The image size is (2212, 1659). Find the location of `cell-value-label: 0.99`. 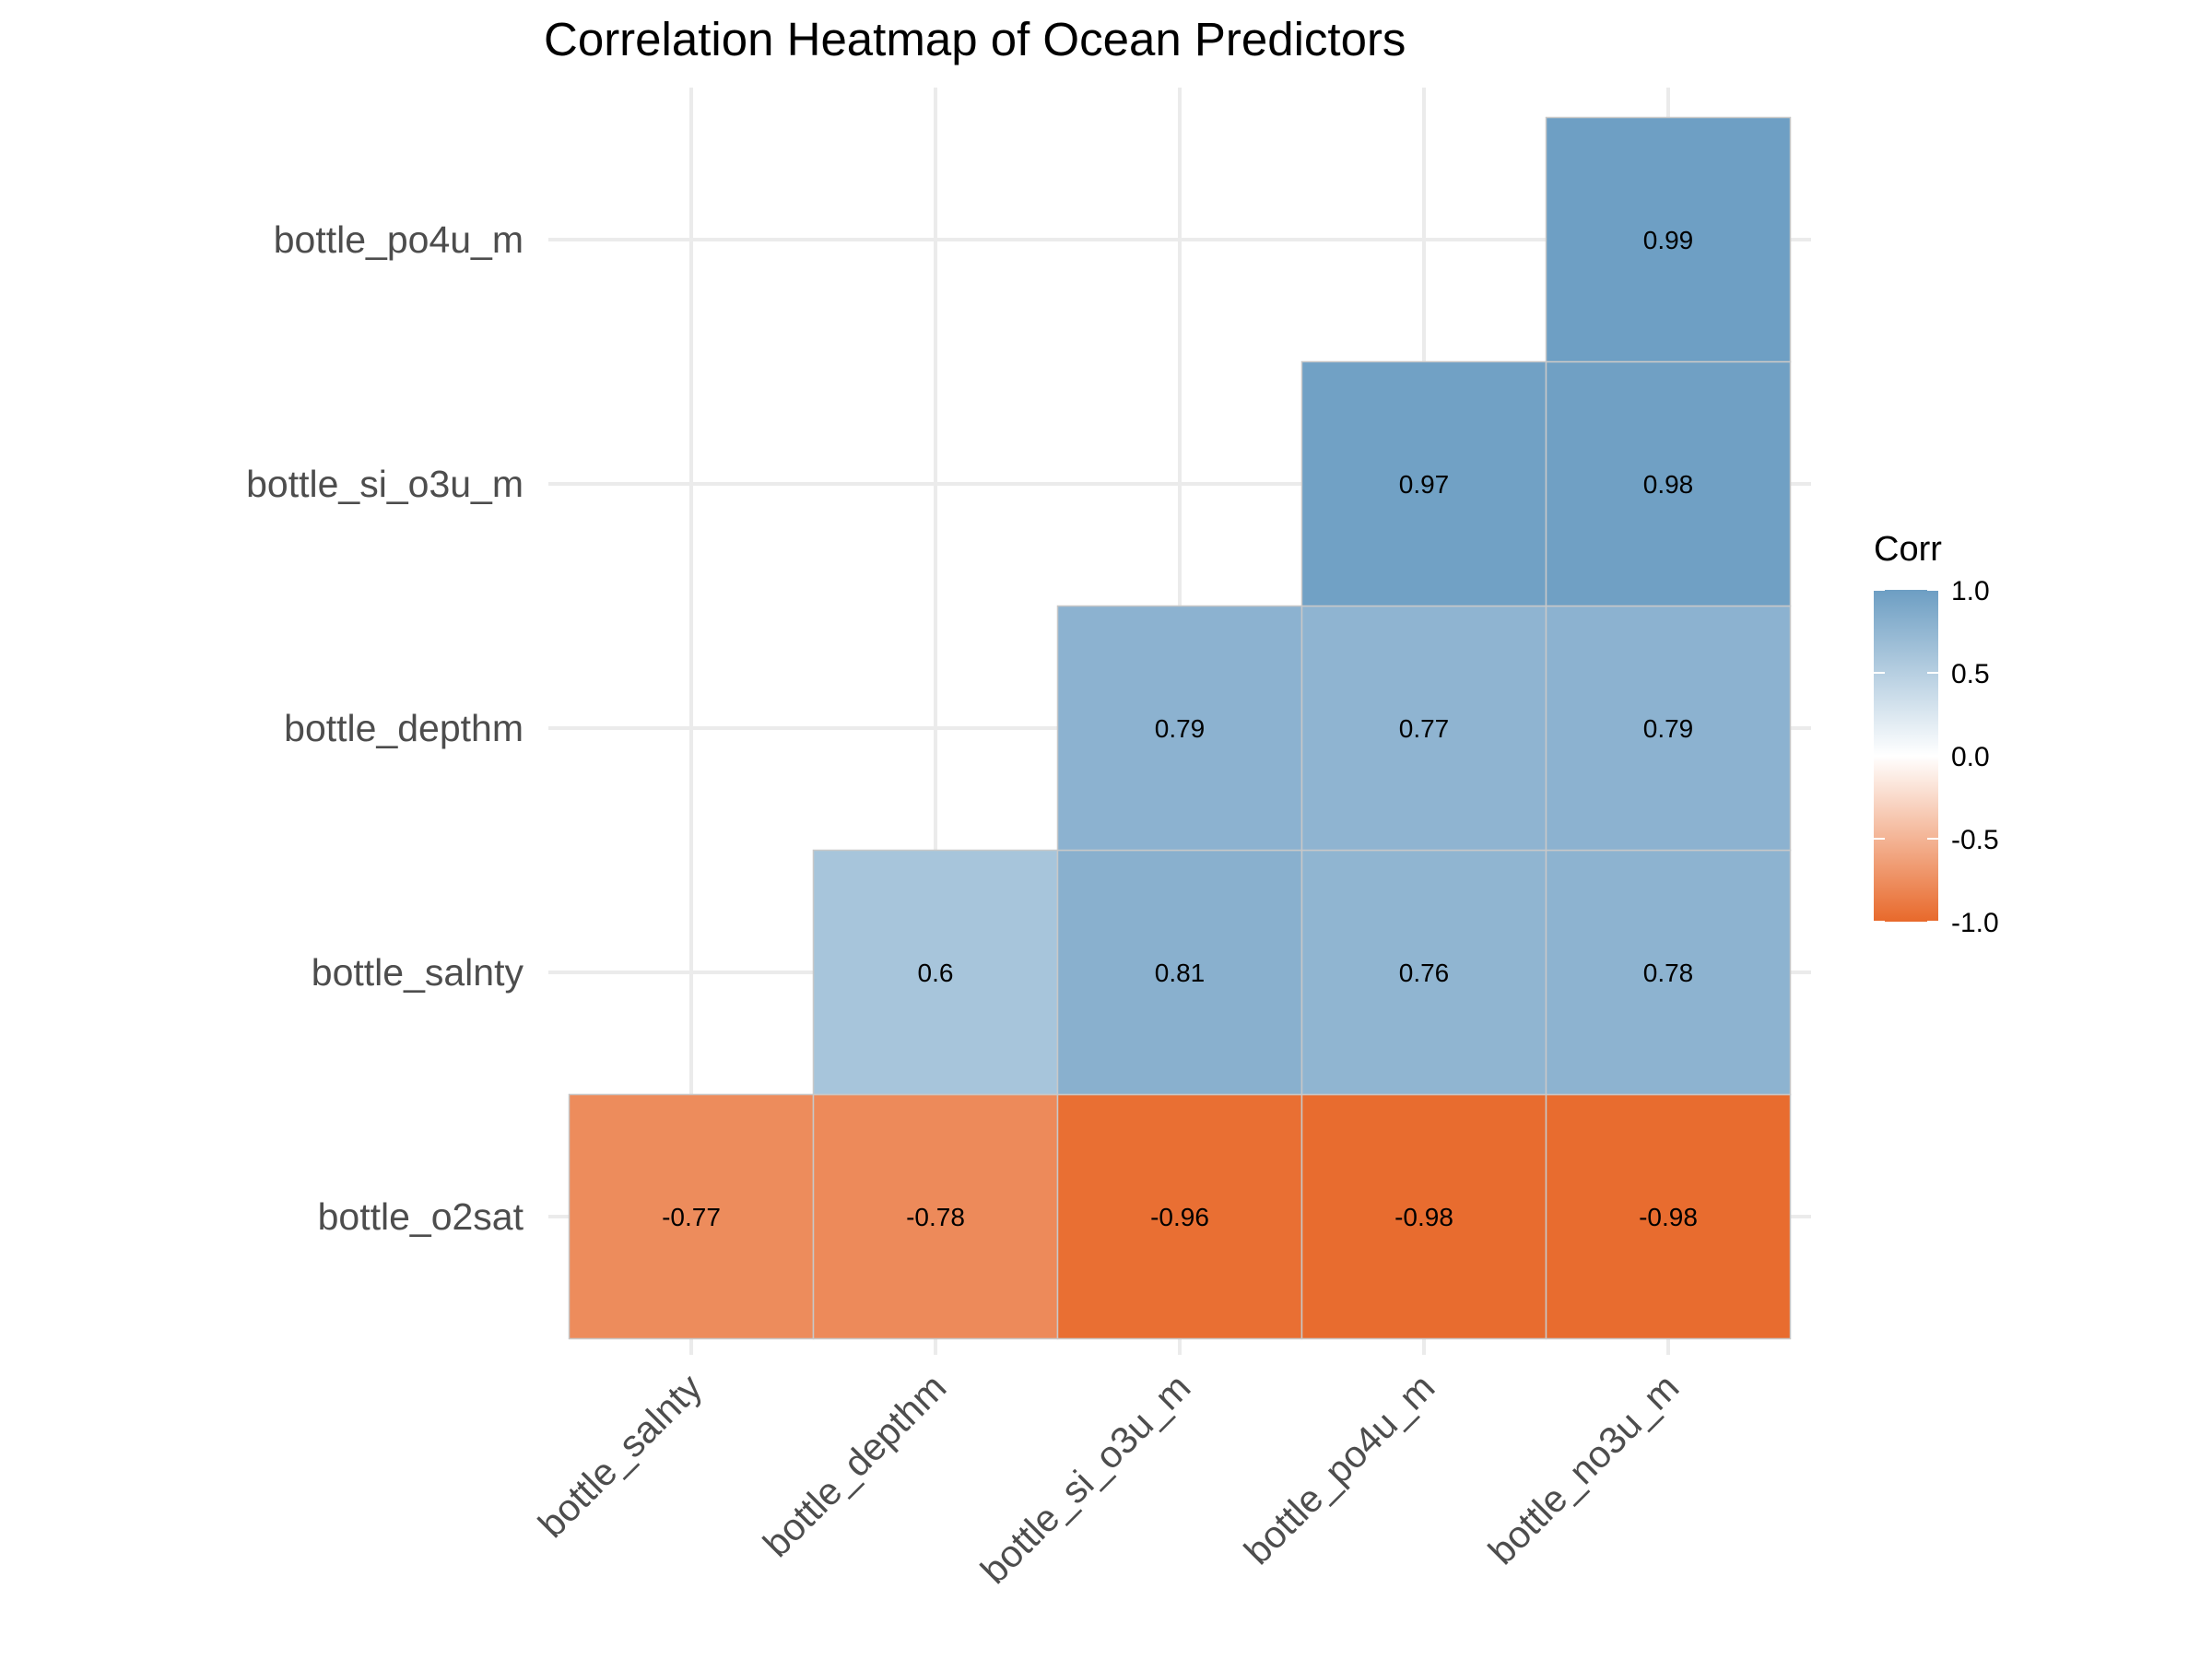

cell-value-label: 0.99 is located at coordinates (1668, 240).